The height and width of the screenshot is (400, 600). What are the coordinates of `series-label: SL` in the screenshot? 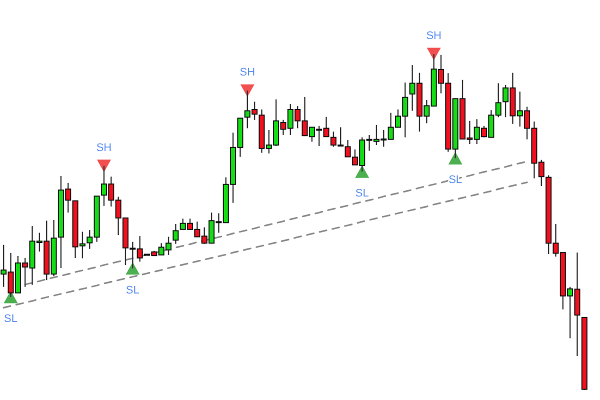 It's located at (11, 318).